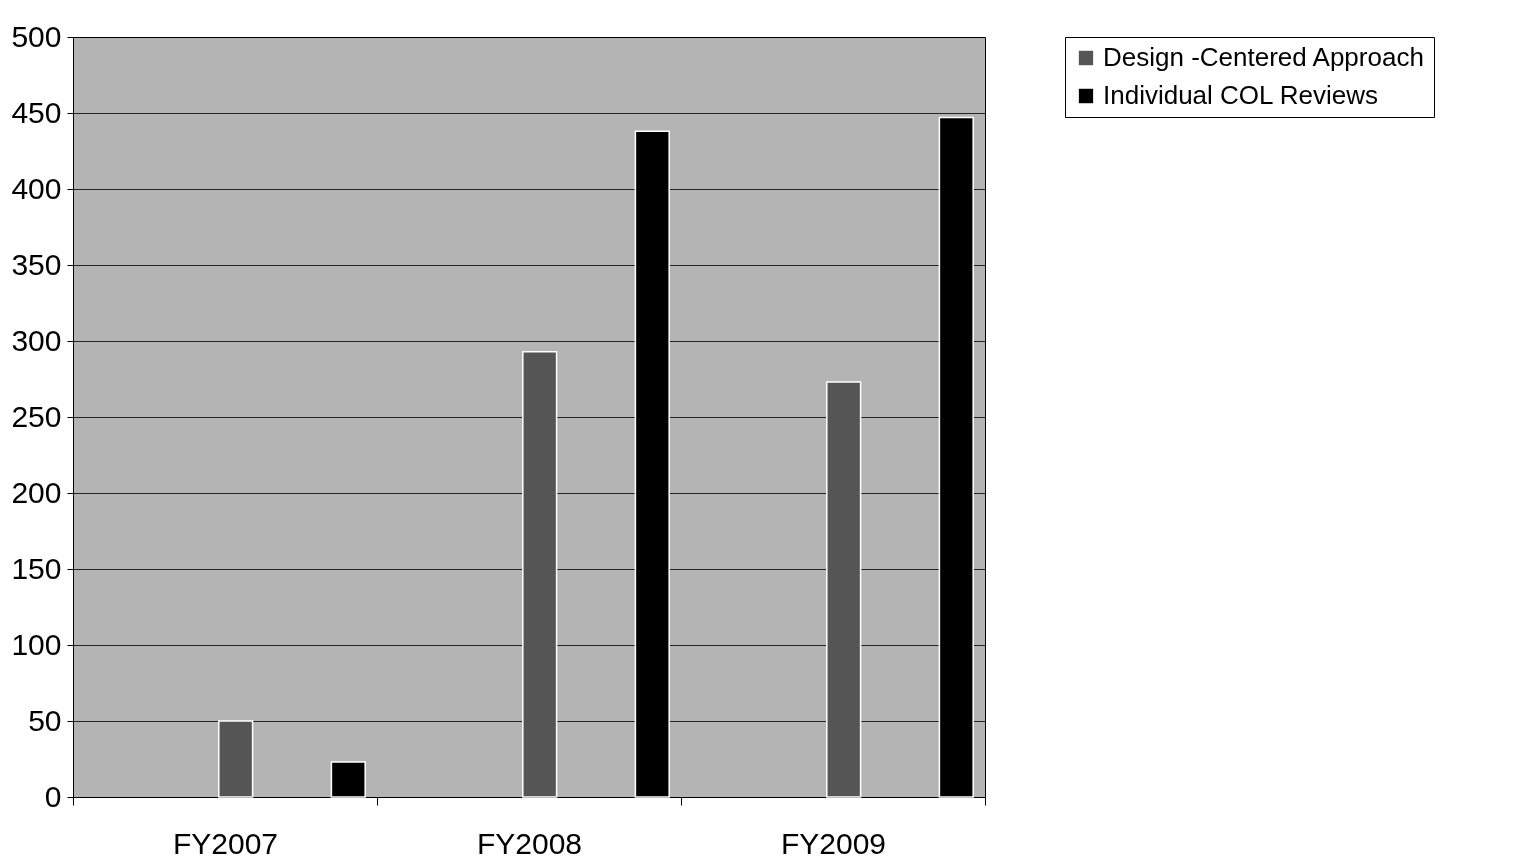 The image size is (1533, 861). What do you see at coordinates (1263, 57) in the screenshot?
I see `legend-label: Design -Centered Approach` at bounding box center [1263, 57].